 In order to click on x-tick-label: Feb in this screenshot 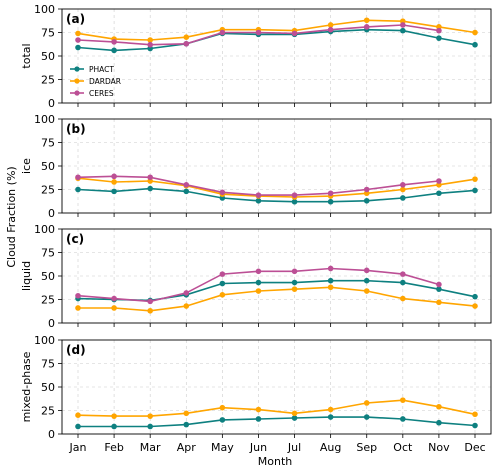, I will do `click(113, 447)`.